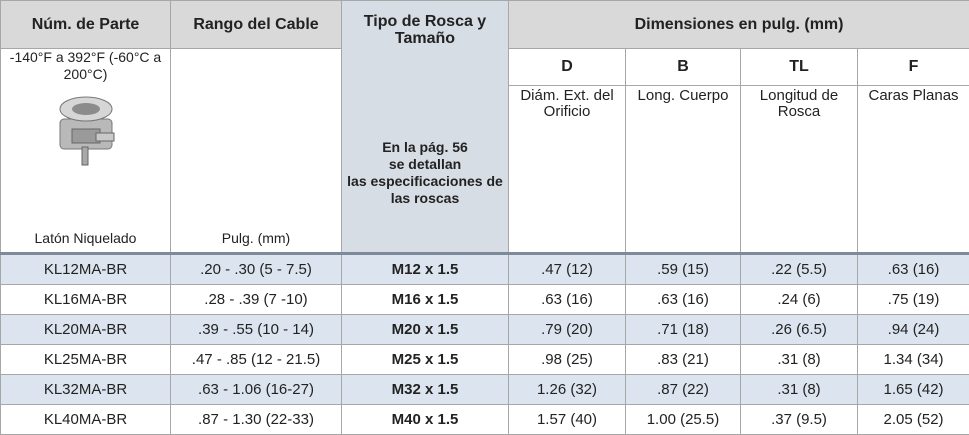 The width and height of the screenshot is (969, 435). Describe the element at coordinates (86, 300) in the screenshot. I see `cell: KL16MA-BR` at that location.